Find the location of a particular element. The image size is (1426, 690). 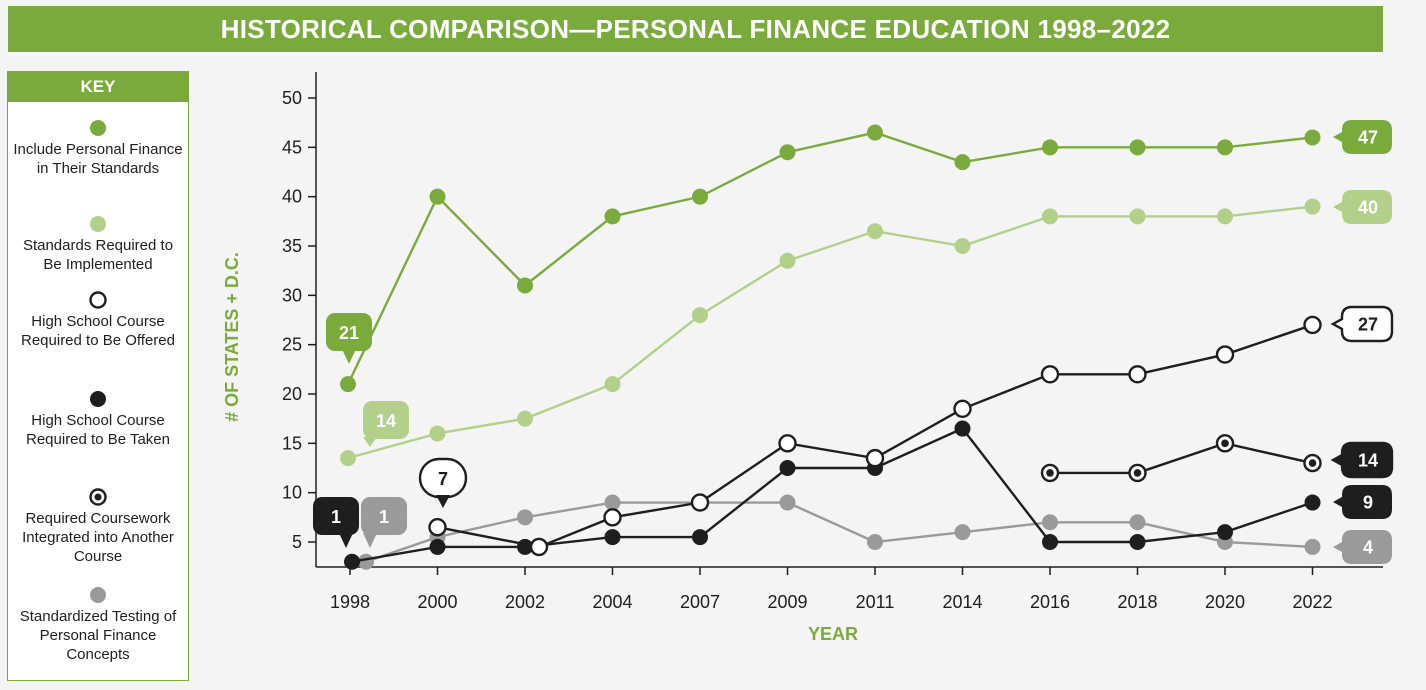

start-label-course-taken: 1 is located at coordinates (336, 522).